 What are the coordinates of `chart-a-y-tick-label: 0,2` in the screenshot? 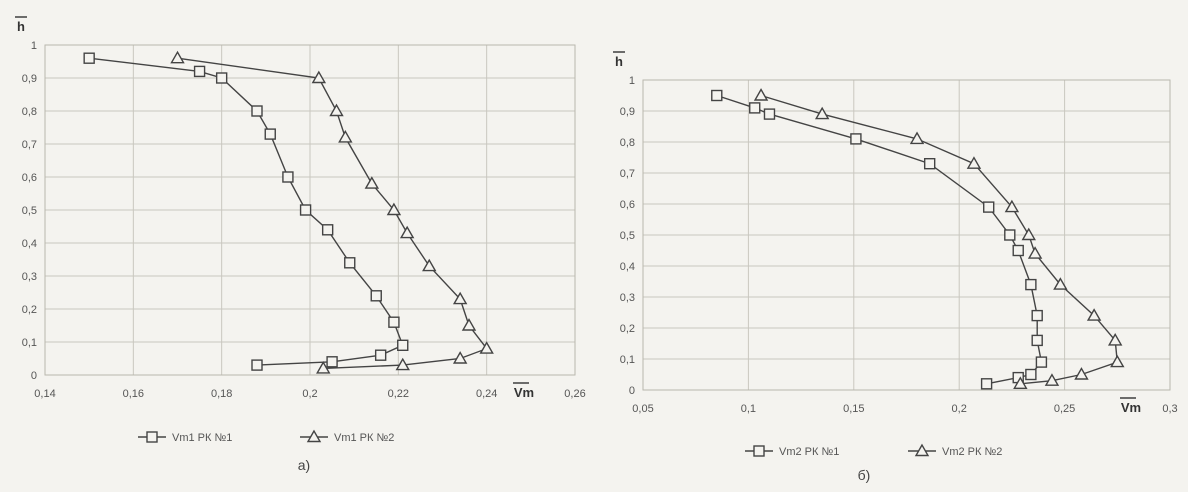 It's located at (29, 310).